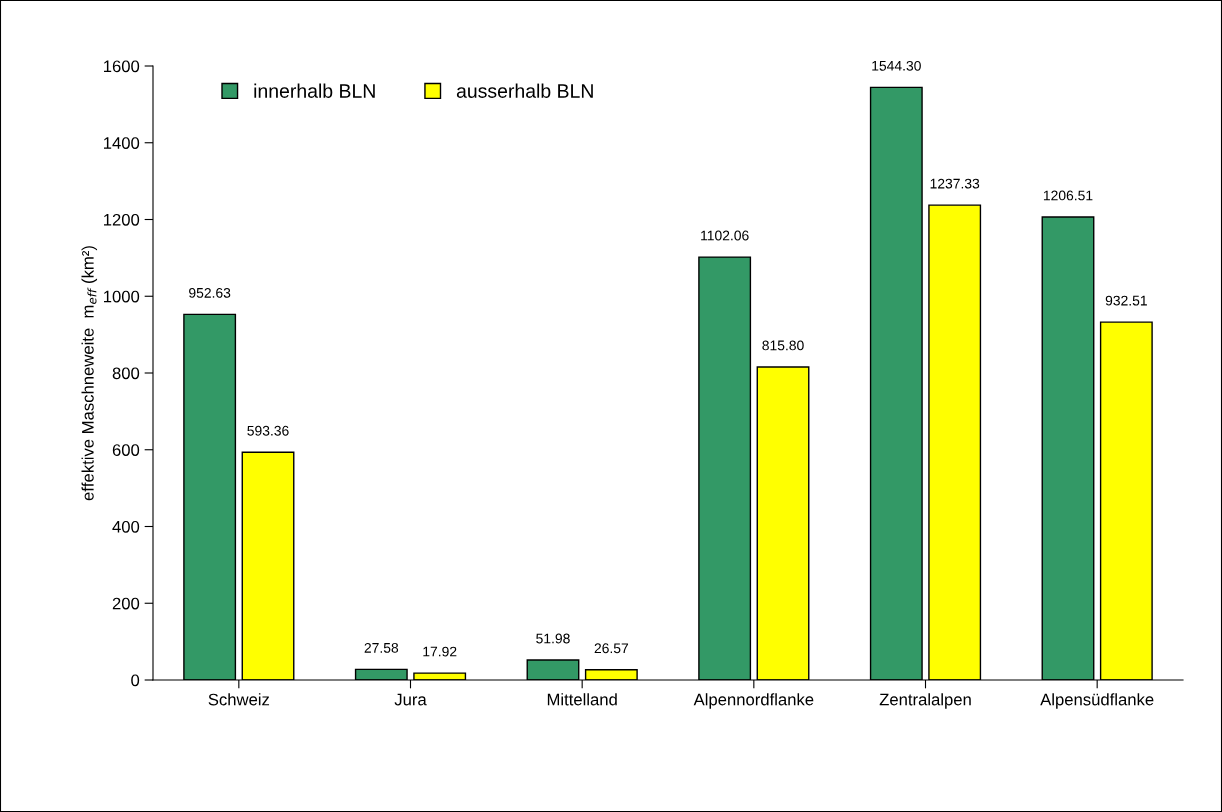  Describe the element at coordinates (410, 699) in the screenshot. I see `x-tick-label: Jura` at that location.